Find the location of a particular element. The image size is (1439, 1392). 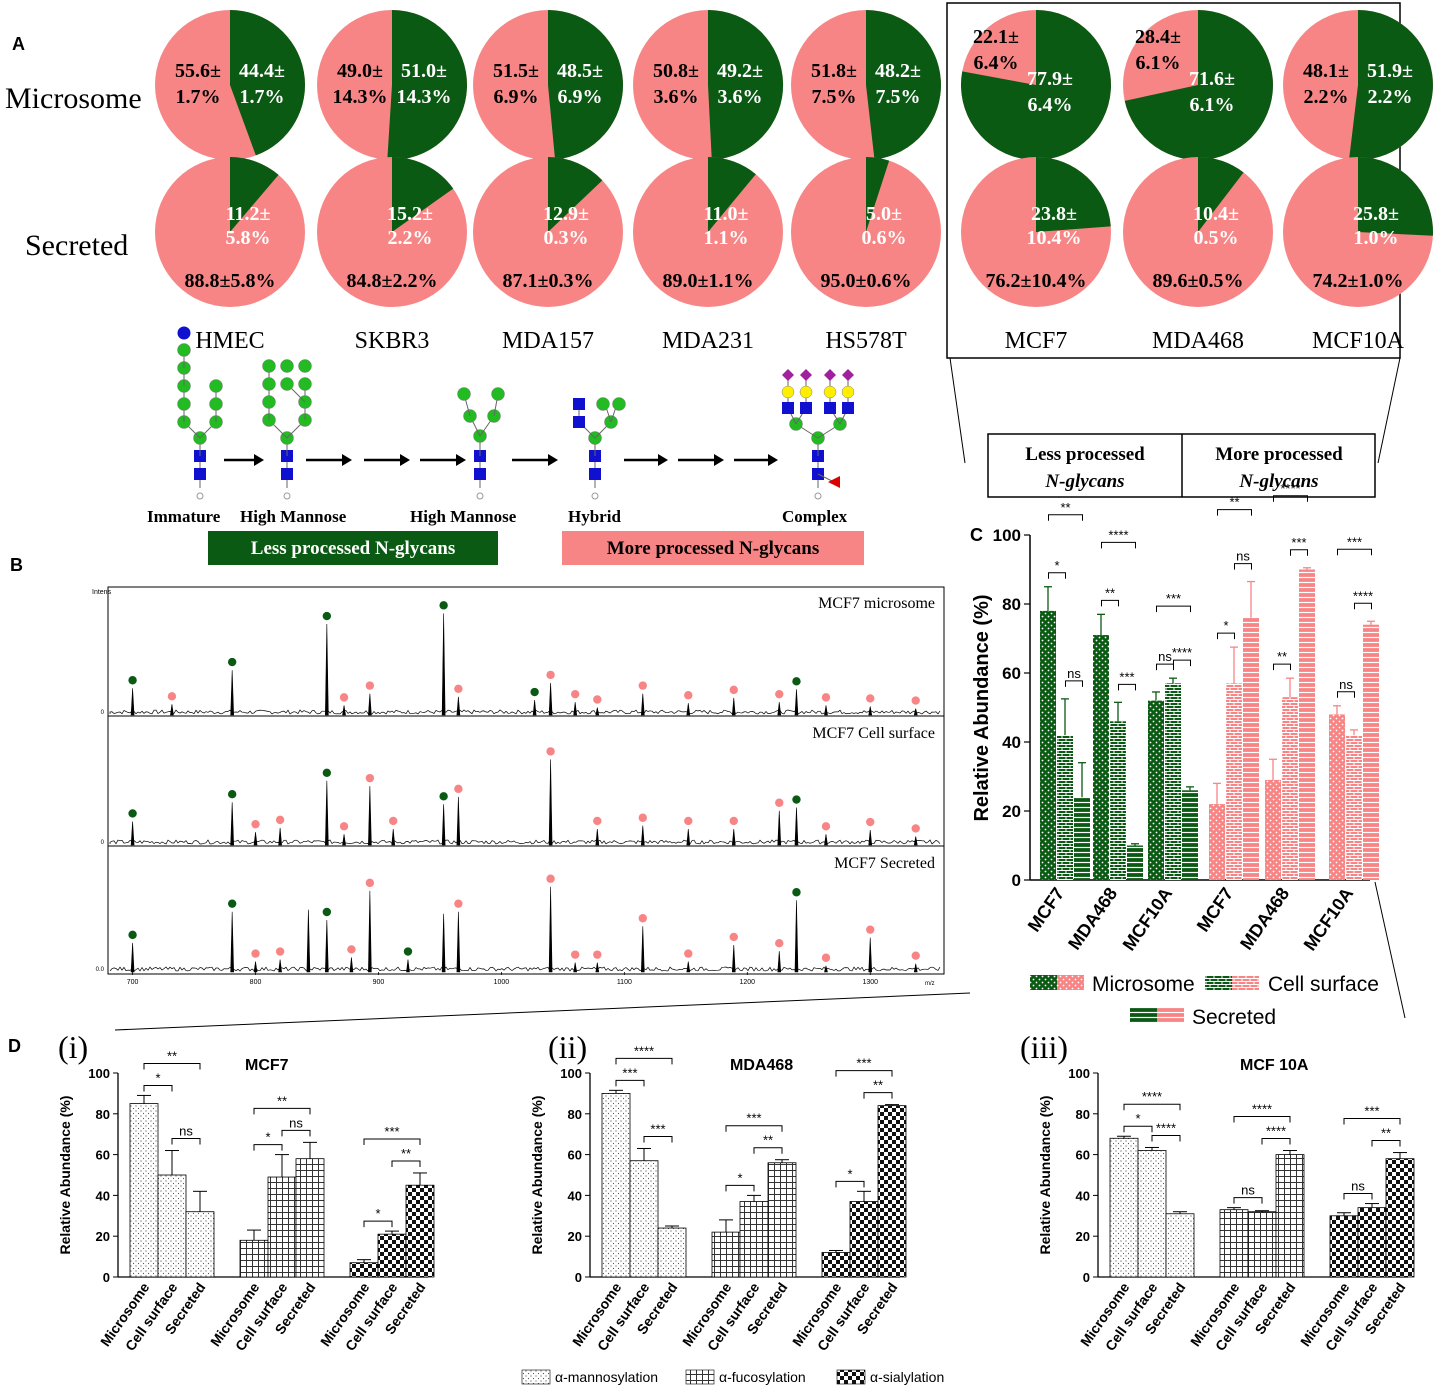

d-chart-title: MCF 10A is located at coordinates (1274, 1065).